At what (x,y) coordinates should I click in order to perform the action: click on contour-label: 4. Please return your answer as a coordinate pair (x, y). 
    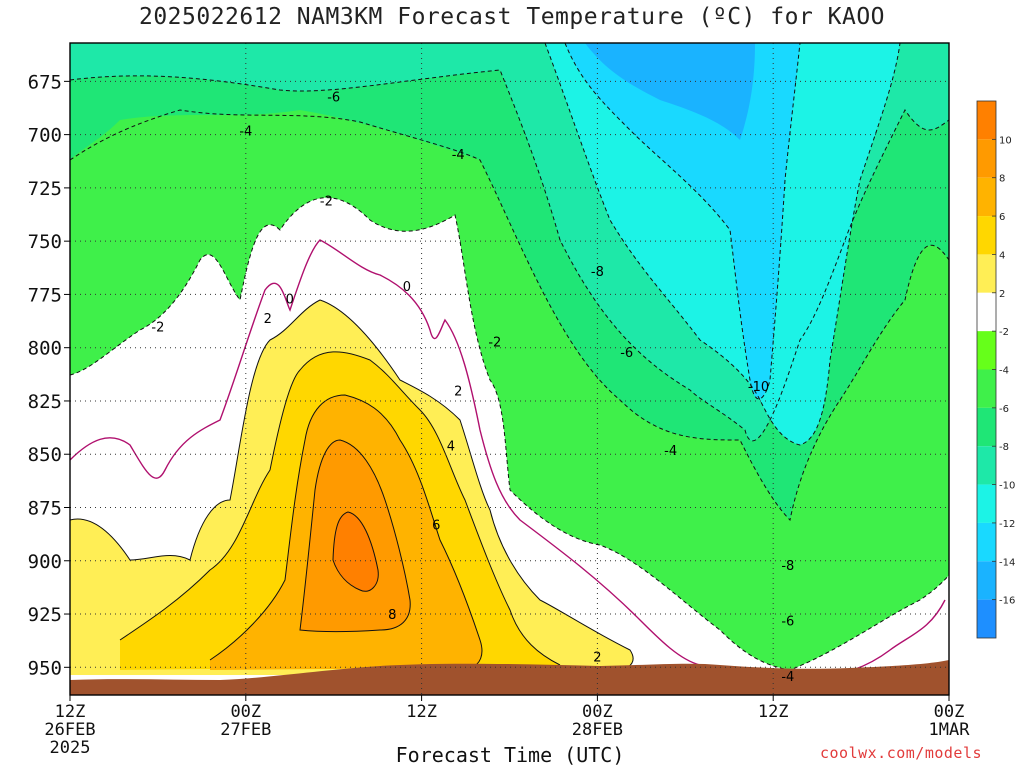
    Looking at the image, I should click on (451, 447).